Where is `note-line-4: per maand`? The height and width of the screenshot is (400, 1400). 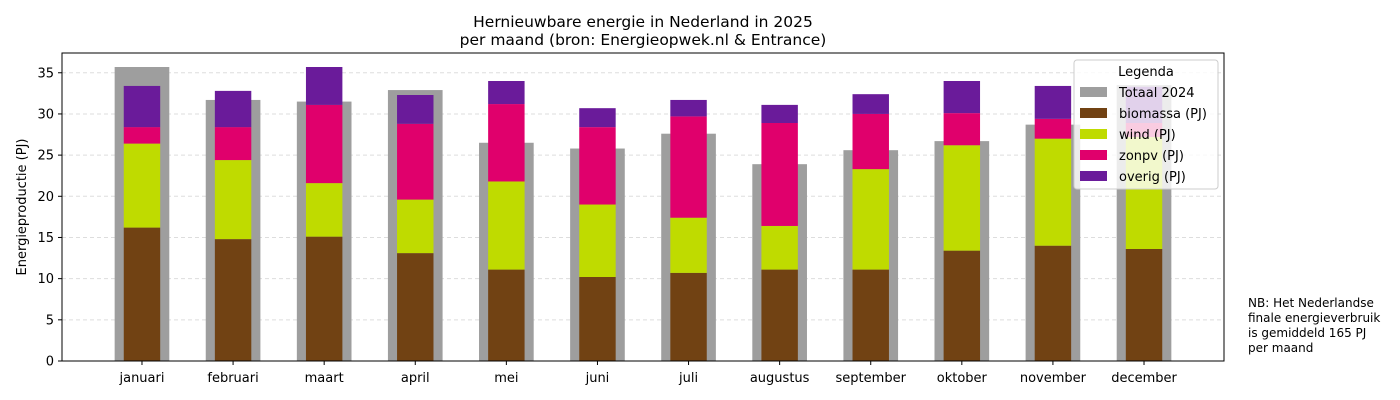 note-line-4: per maand is located at coordinates (1280, 348).